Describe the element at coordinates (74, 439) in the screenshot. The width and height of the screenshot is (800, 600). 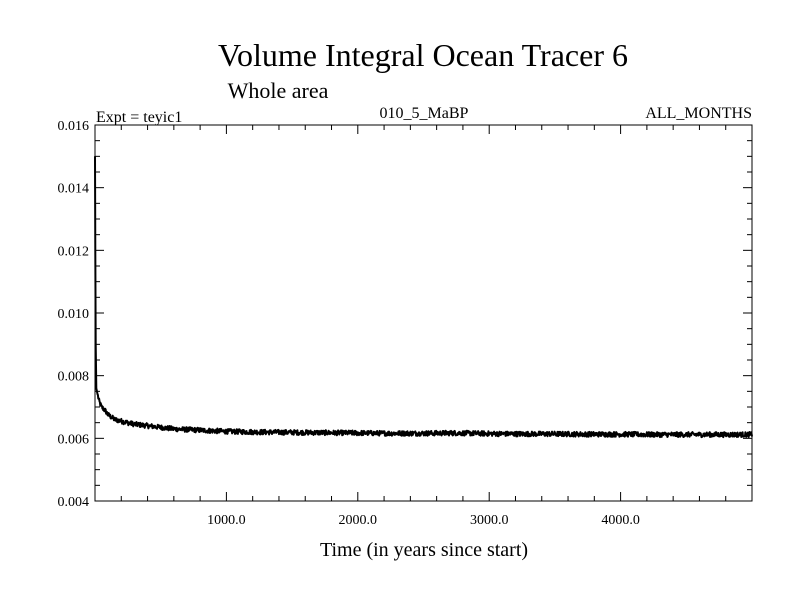
I see `y-tick-label: 0.006` at that location.